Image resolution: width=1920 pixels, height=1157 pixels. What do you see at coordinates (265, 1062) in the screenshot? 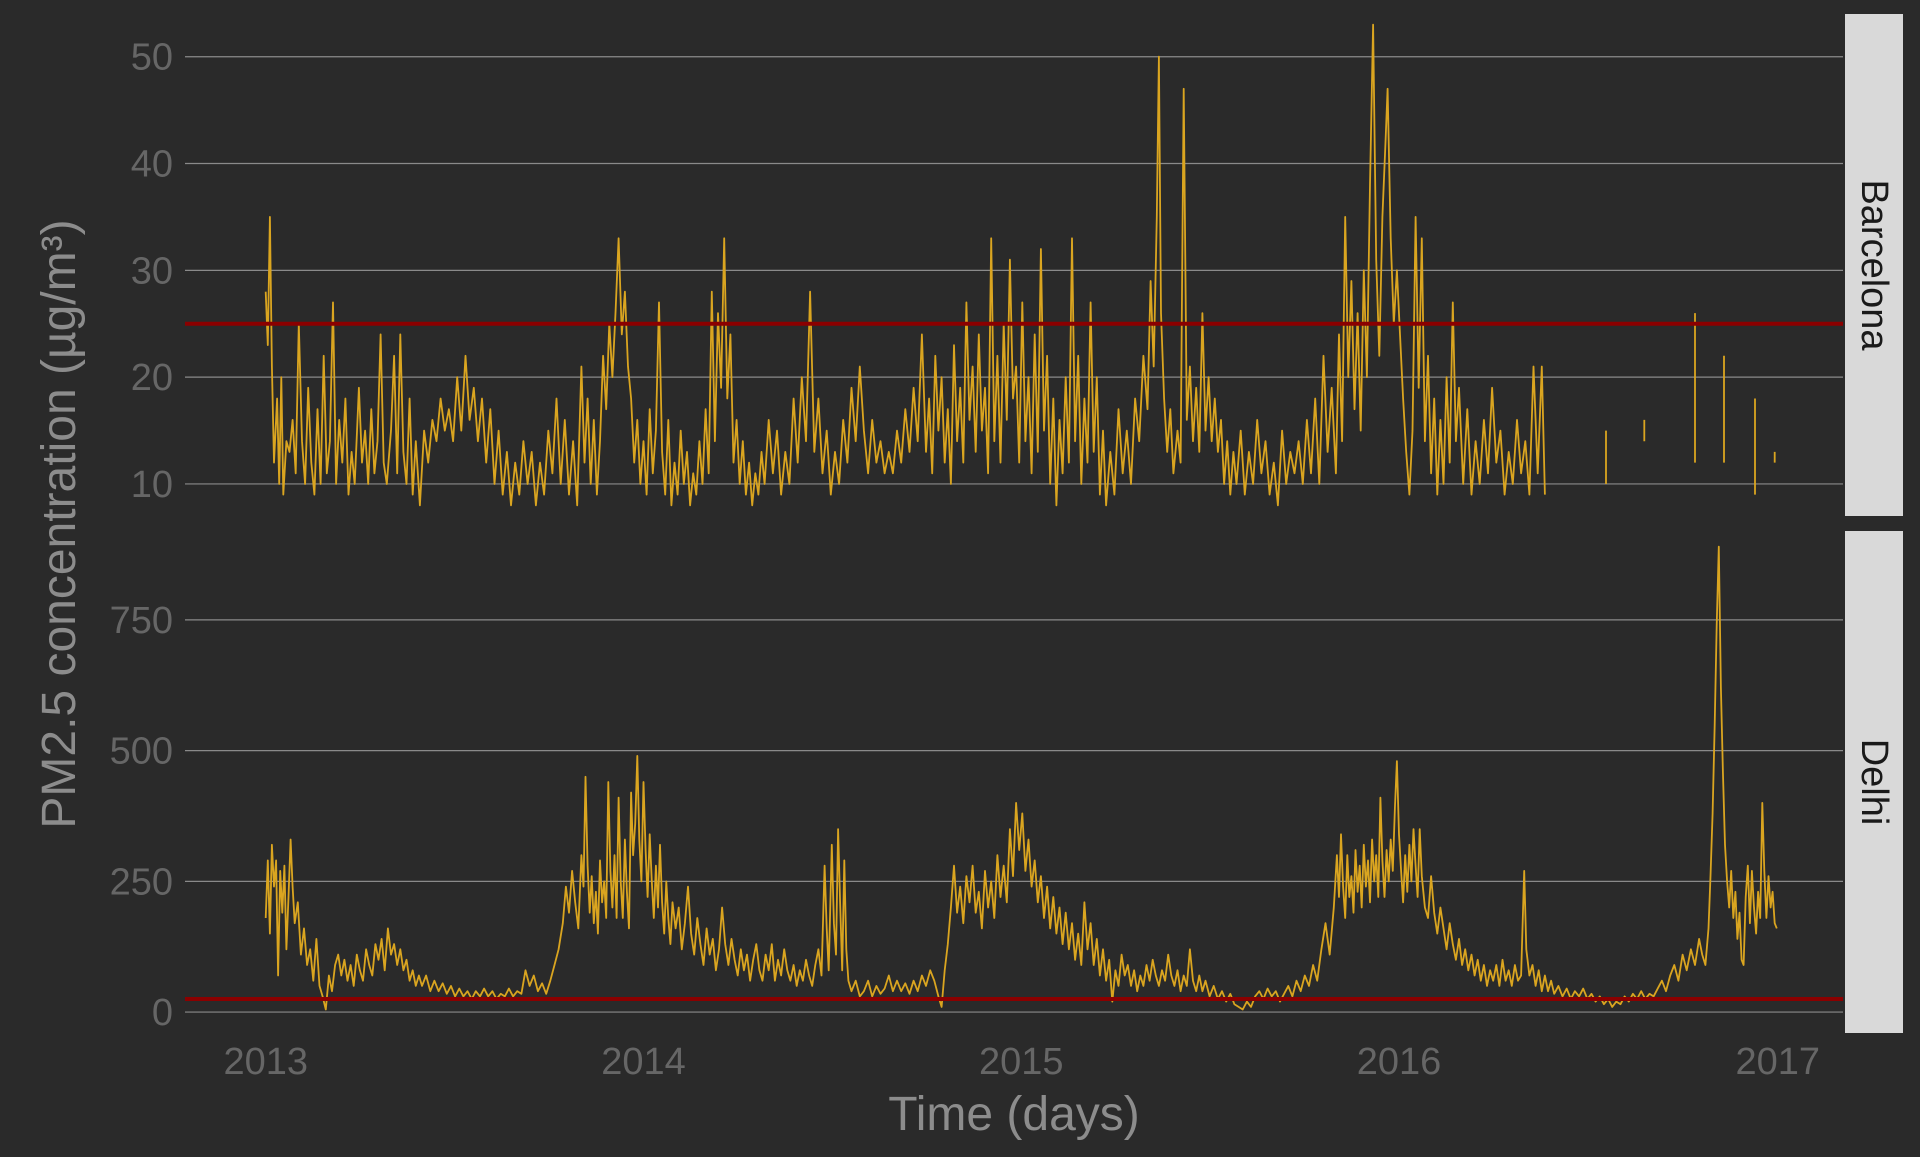
I see `x-tick-label: 2013` at bounding box center [265, 1062].